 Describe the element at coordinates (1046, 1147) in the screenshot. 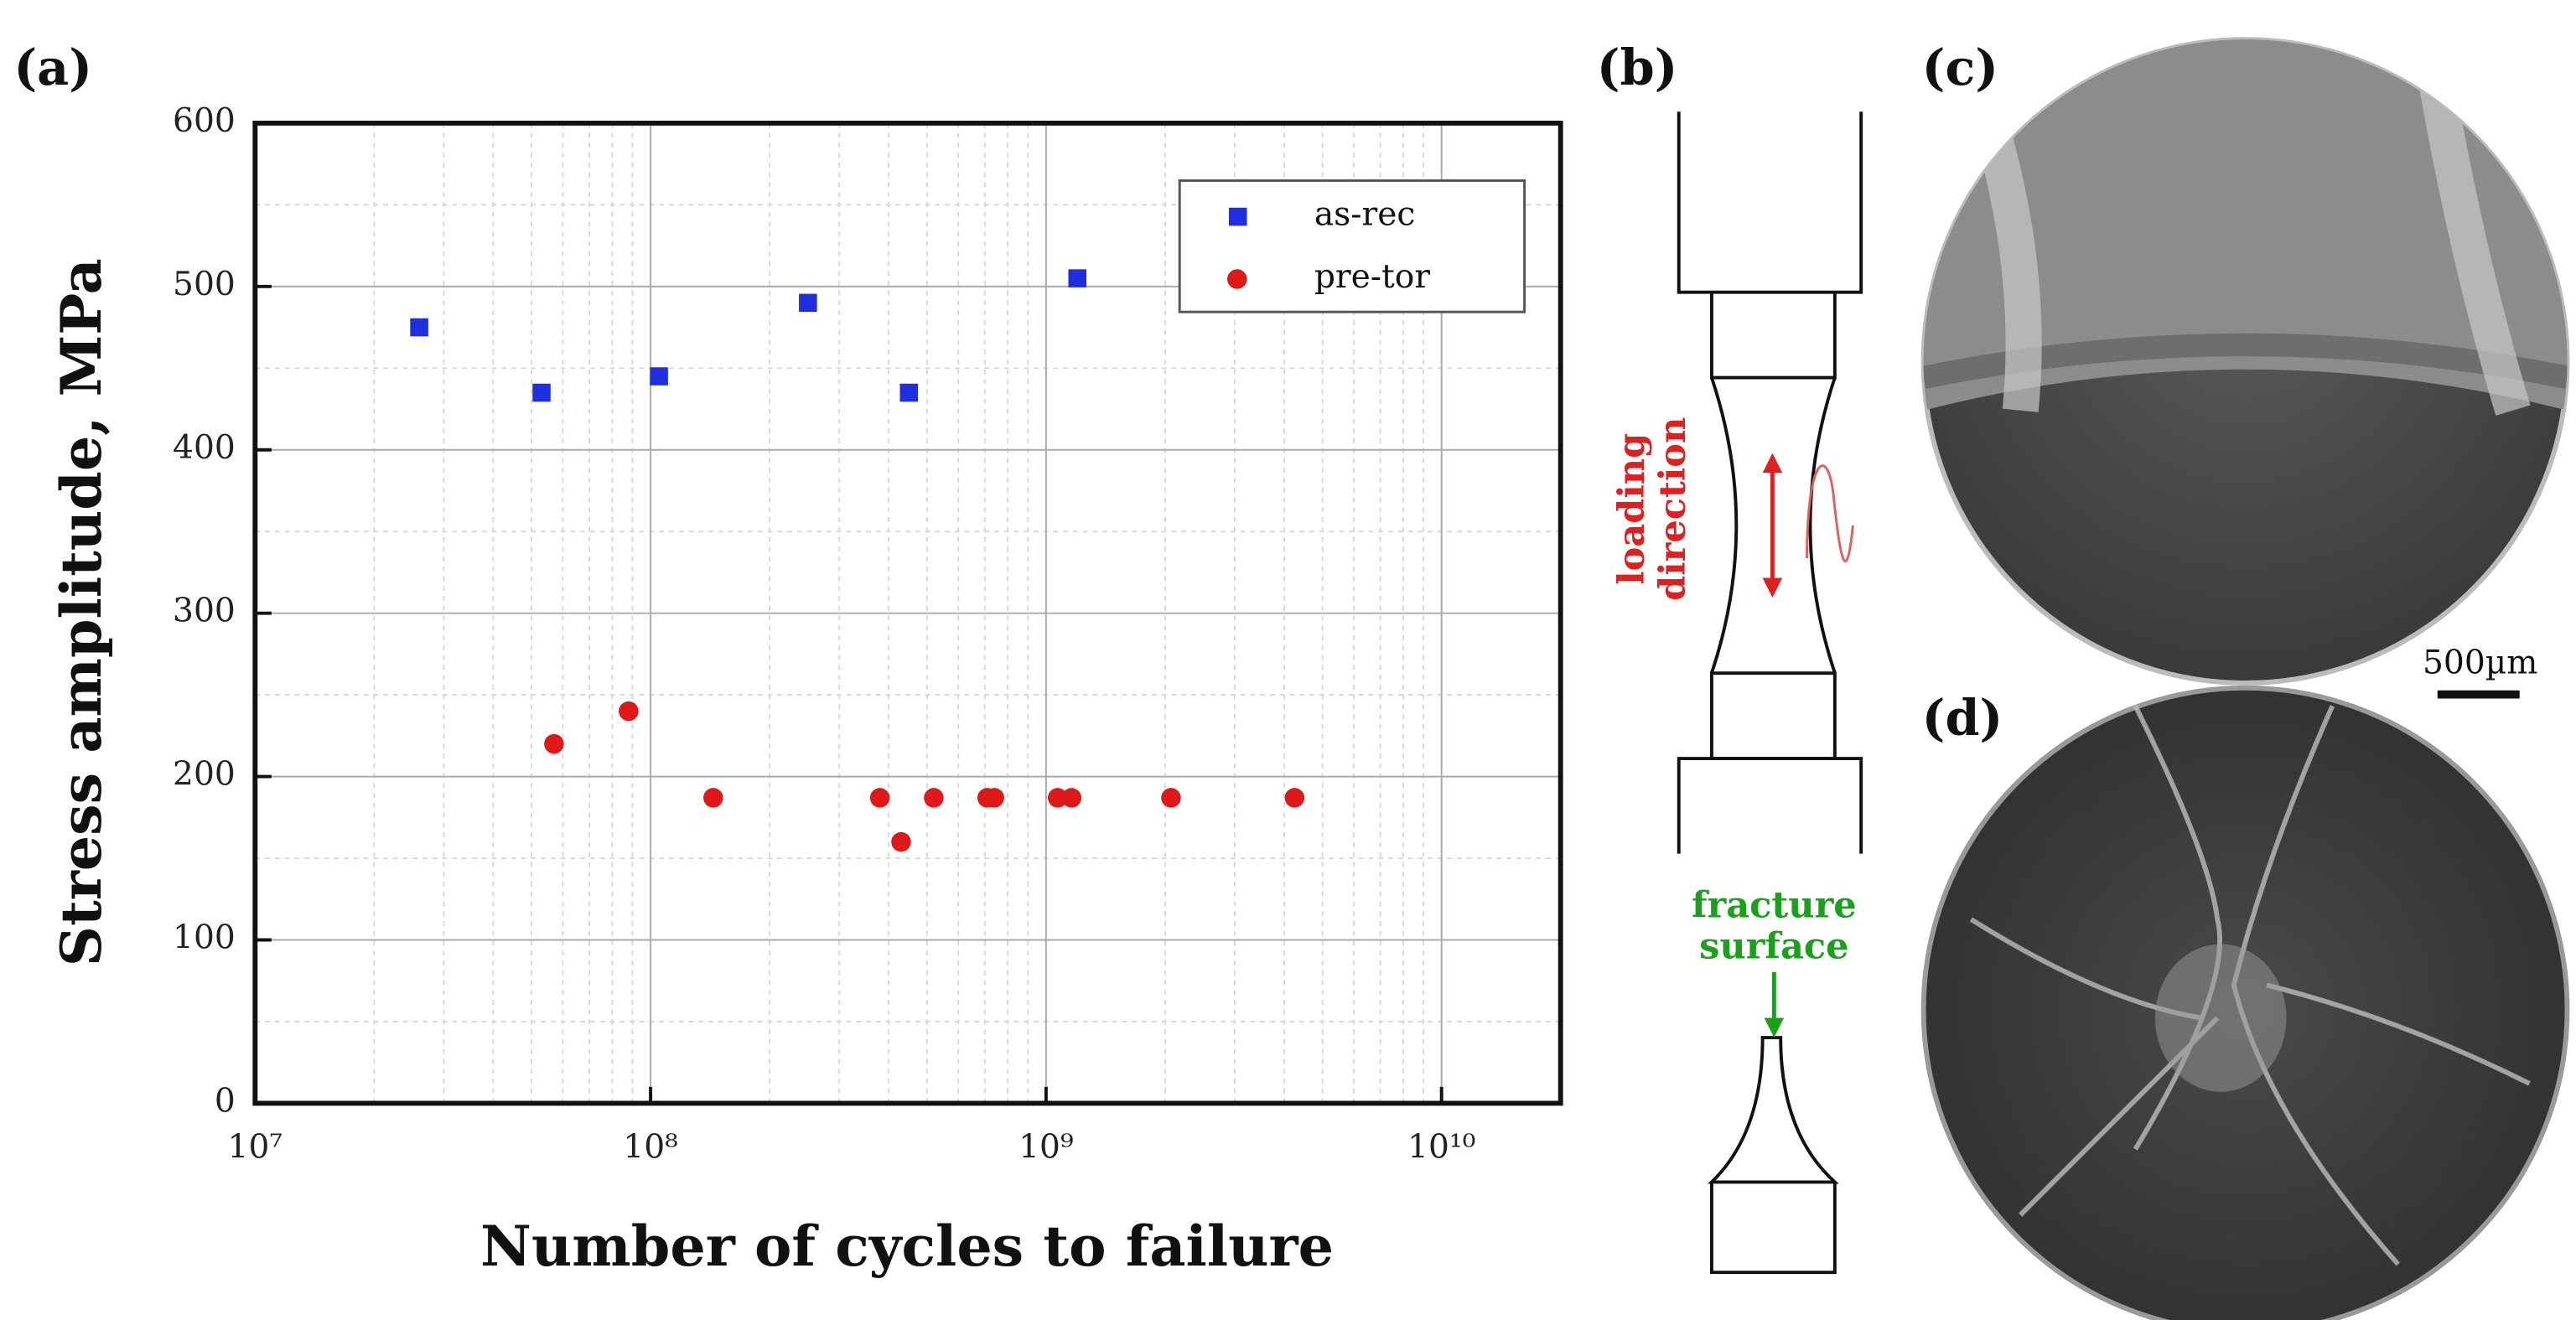

I see `x-tick-label: 10⁹` at that location.